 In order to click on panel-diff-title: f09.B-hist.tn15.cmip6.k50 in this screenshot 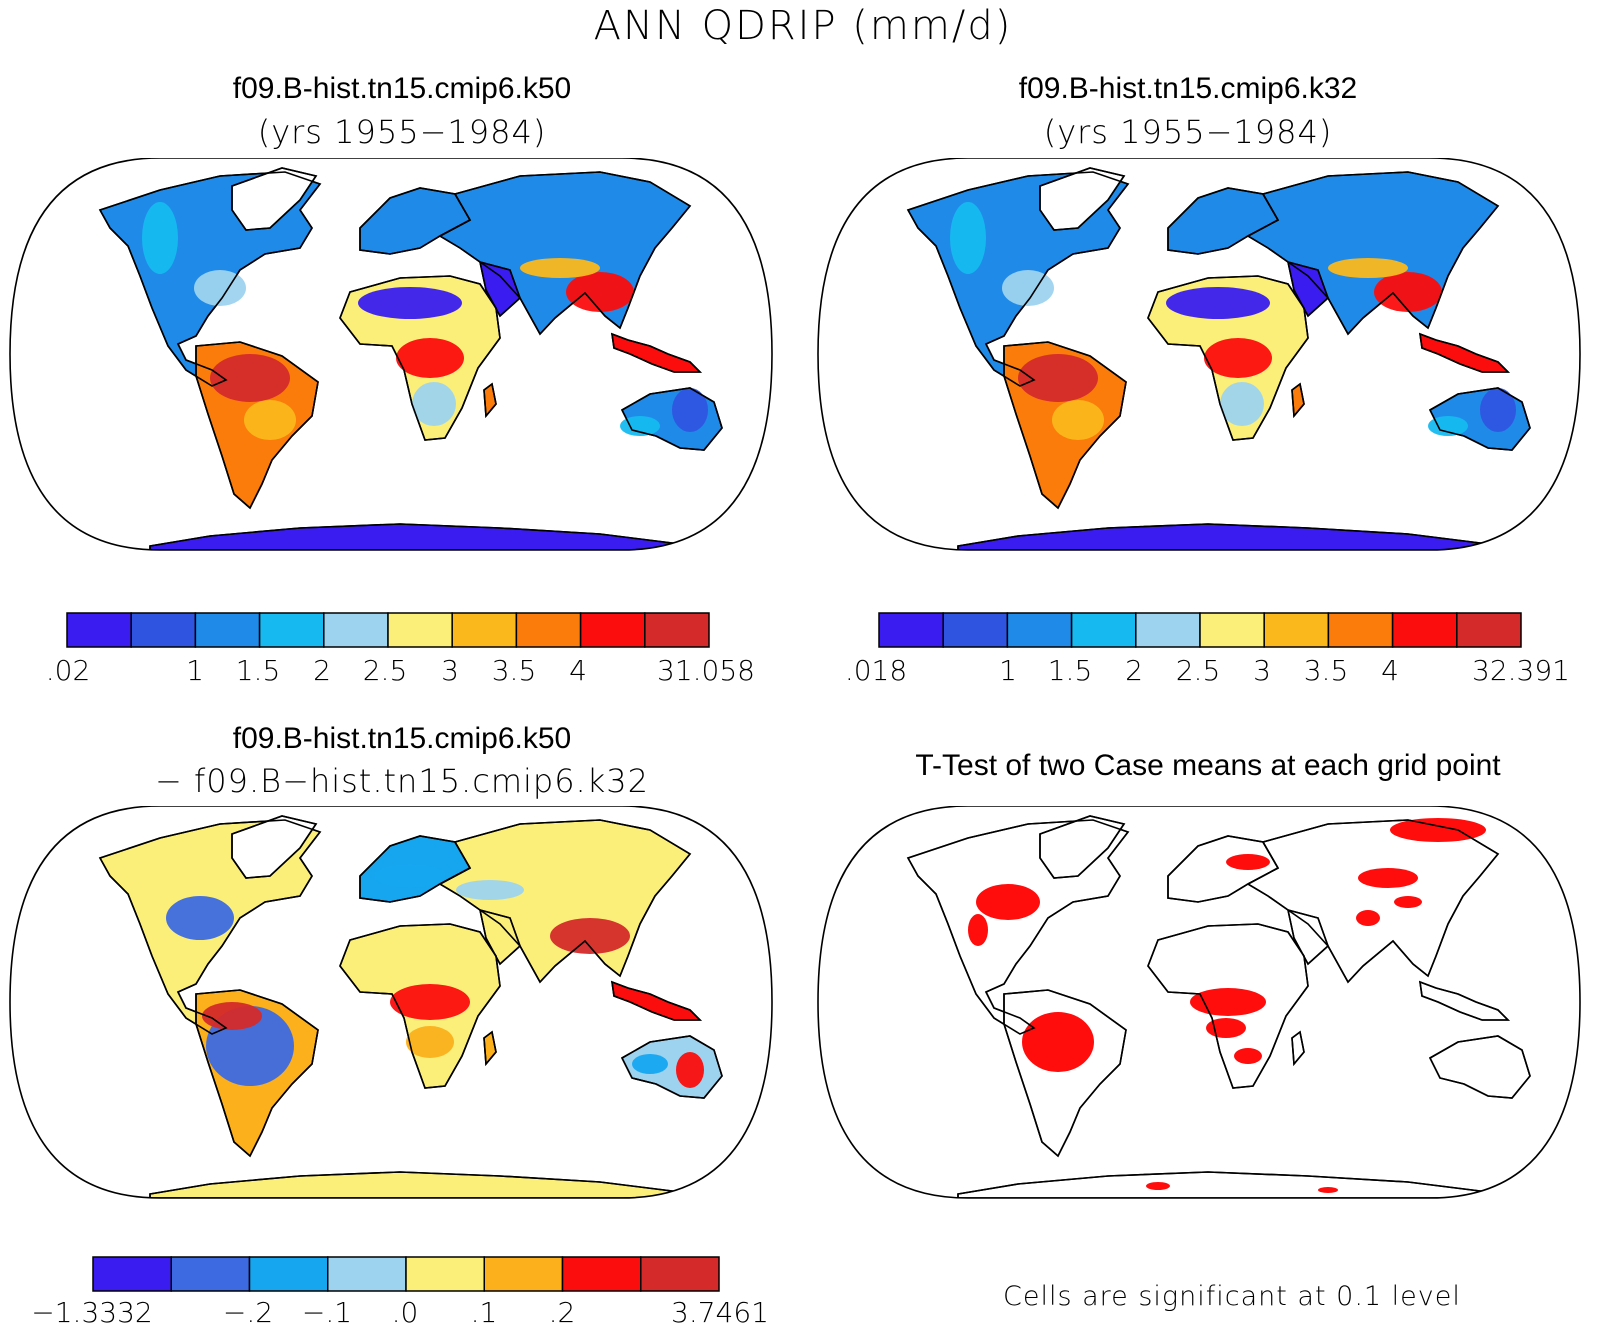, I will do `click(402, 738)`.